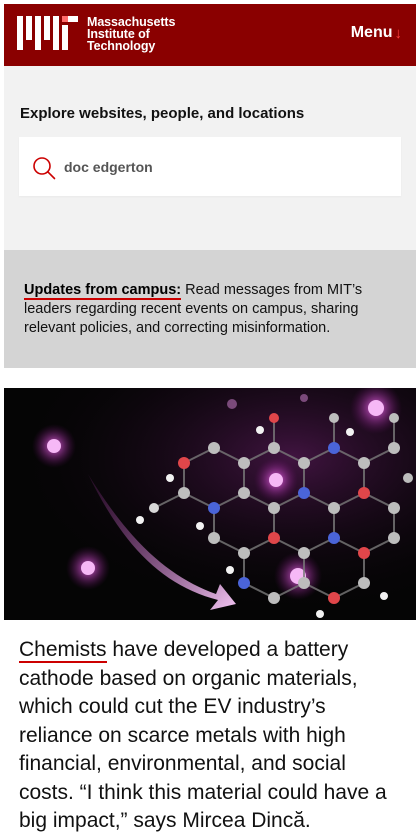 This screenshot has height=835, width=418. Describe the element at coordinates (103, 291) in the screenshot. I see `updates-link: Updates from campus:` at that location.